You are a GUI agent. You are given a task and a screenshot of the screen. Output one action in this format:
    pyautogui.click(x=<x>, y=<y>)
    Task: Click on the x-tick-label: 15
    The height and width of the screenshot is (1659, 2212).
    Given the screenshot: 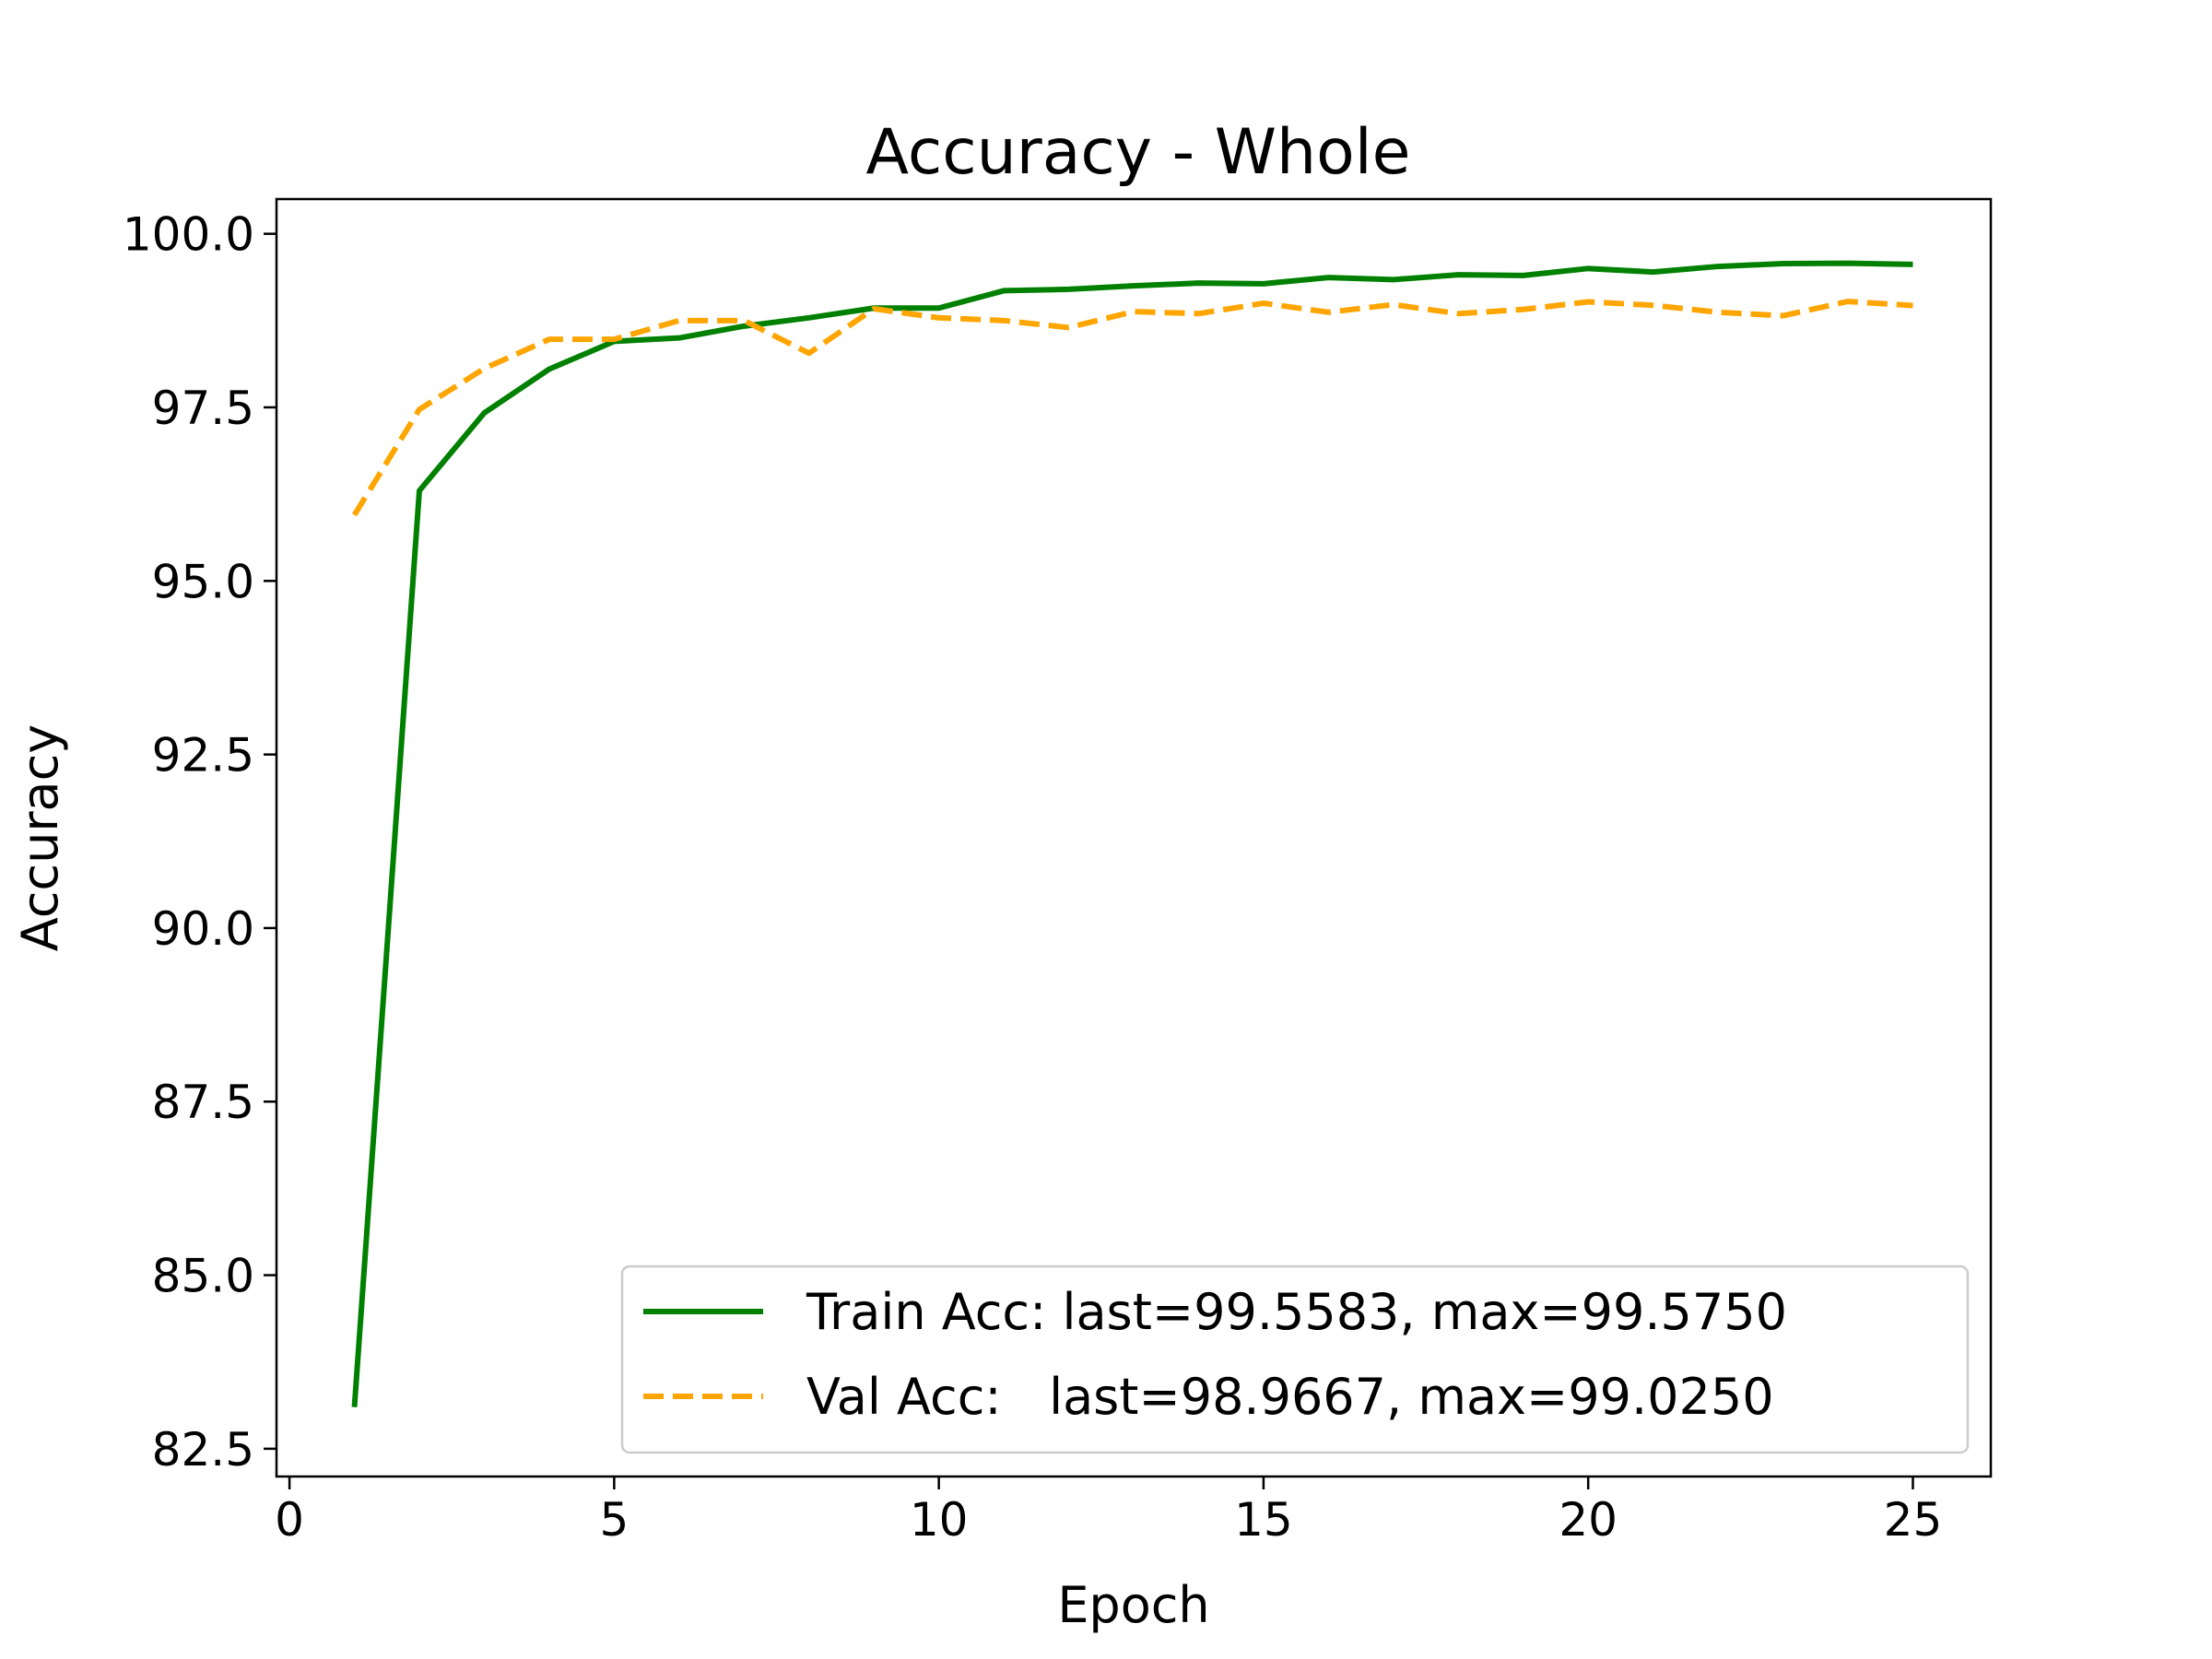 What is the action you would take?
    pyautogui.click(x=1263, y=1520)
    